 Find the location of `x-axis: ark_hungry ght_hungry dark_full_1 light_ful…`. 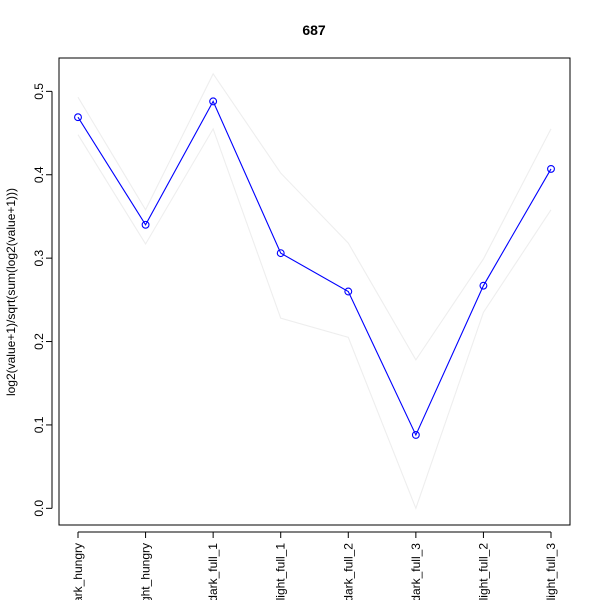

x-axis: ark_hungry ght_hungry dark_full_1 light_ful… is located at coordinates (314, 565).